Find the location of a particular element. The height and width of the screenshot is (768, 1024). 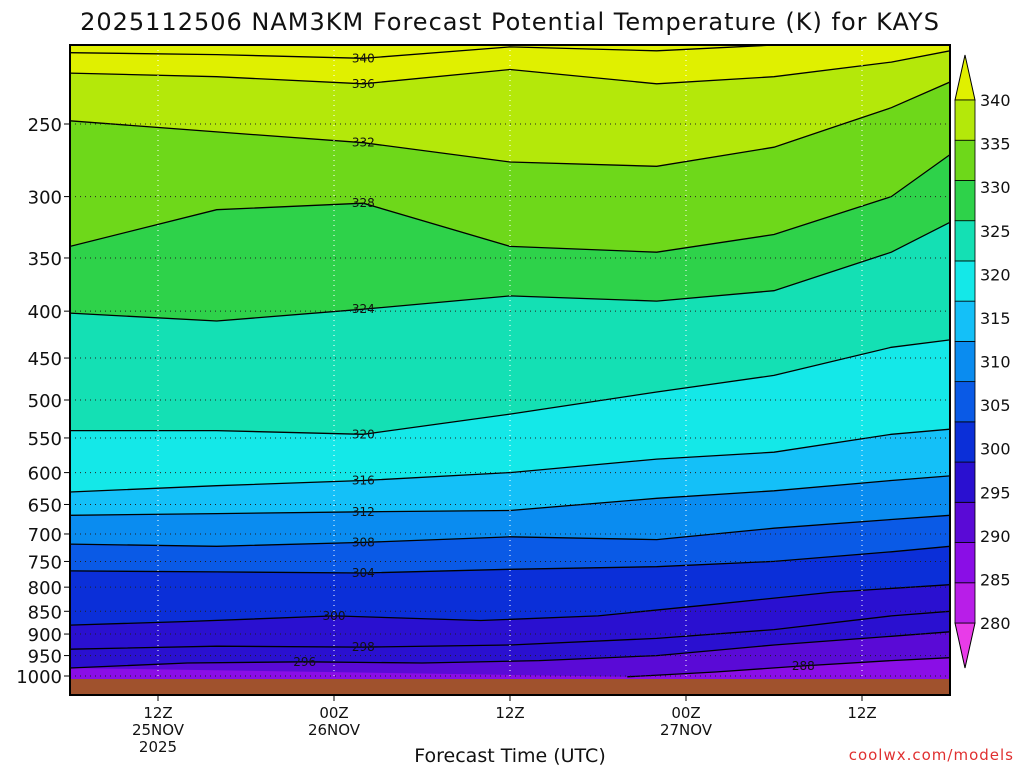

contour-line-308k is located at coordinates (510, 530).